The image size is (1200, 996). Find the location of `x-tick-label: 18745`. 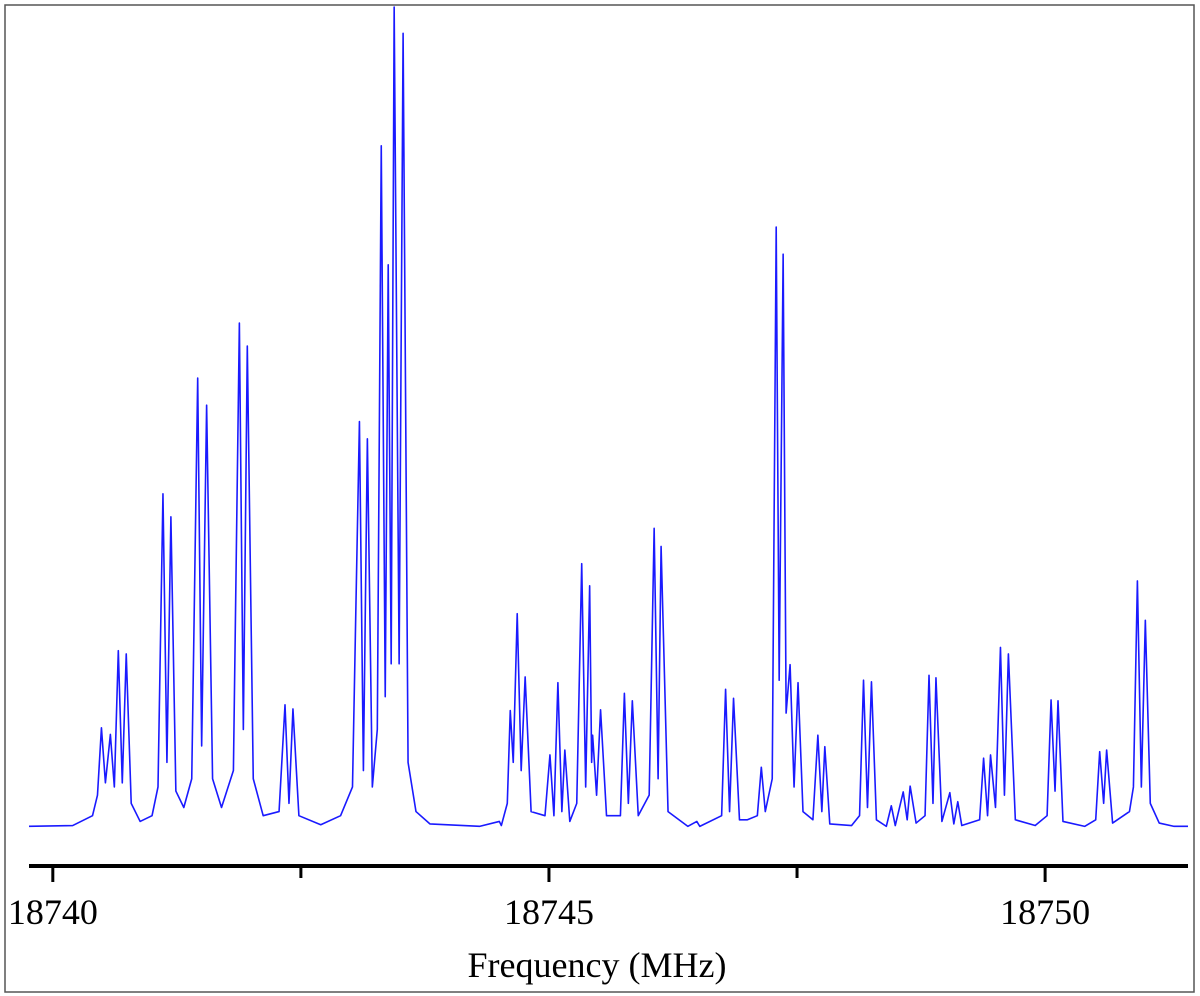

x-tick-label: 18745 is located at coordinates (549, 912).